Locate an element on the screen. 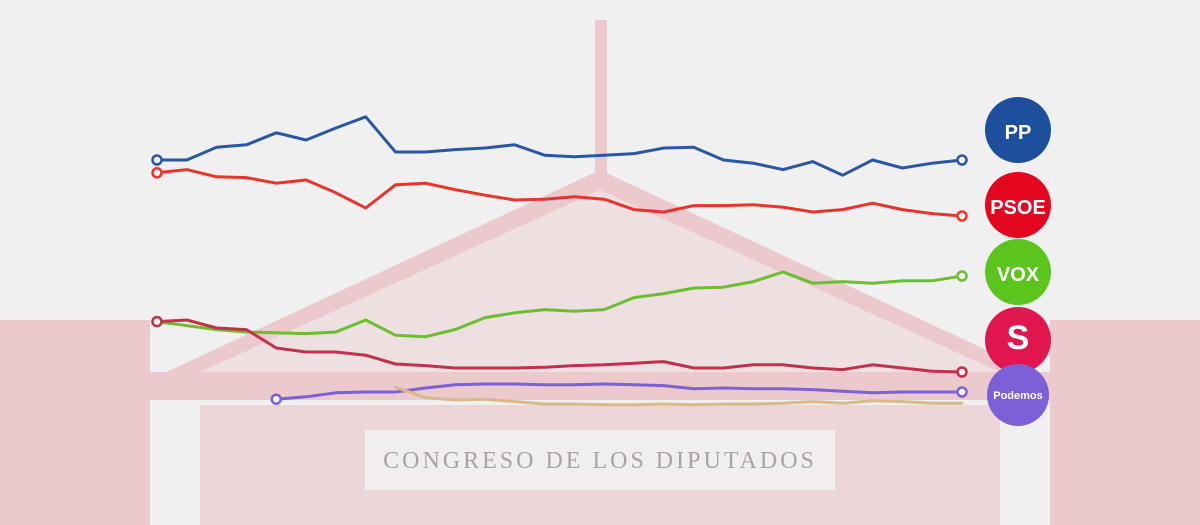  legend-label: S is located at coordinates (1018, 338).